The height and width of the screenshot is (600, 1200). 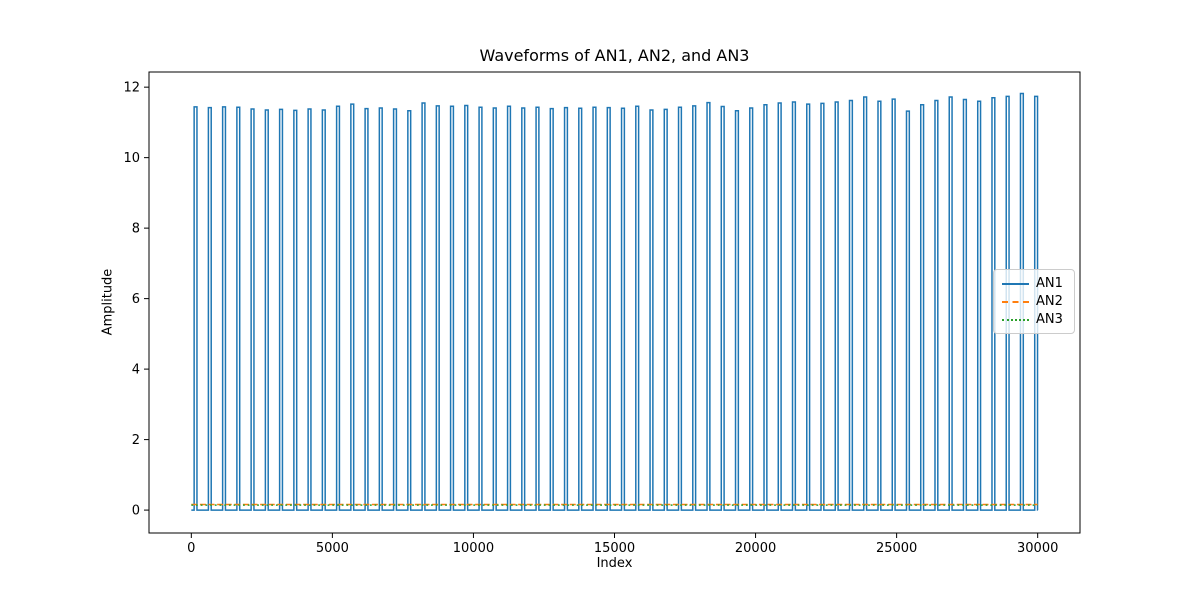 What do you see at coordinates (896, 548) in the screenshot?
I see `x-tick-label: 25000` at bounding box center [896, 548].